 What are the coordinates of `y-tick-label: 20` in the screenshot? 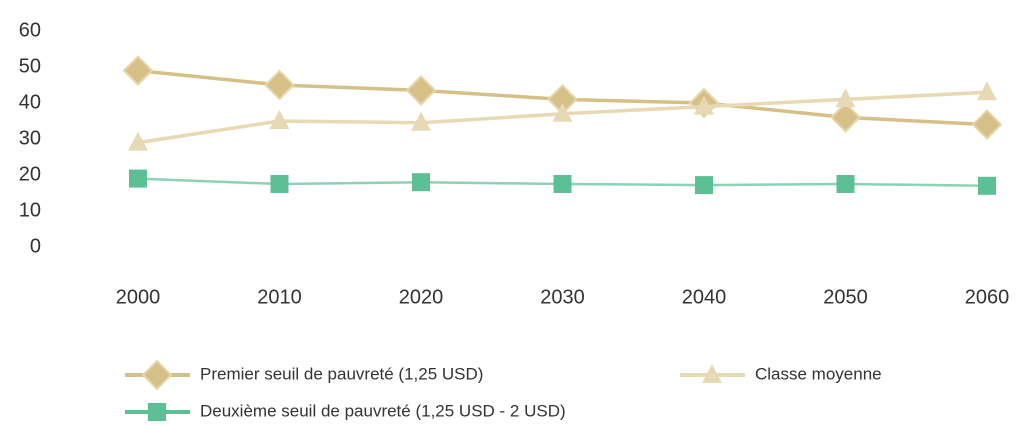 It's located at (30, 174).